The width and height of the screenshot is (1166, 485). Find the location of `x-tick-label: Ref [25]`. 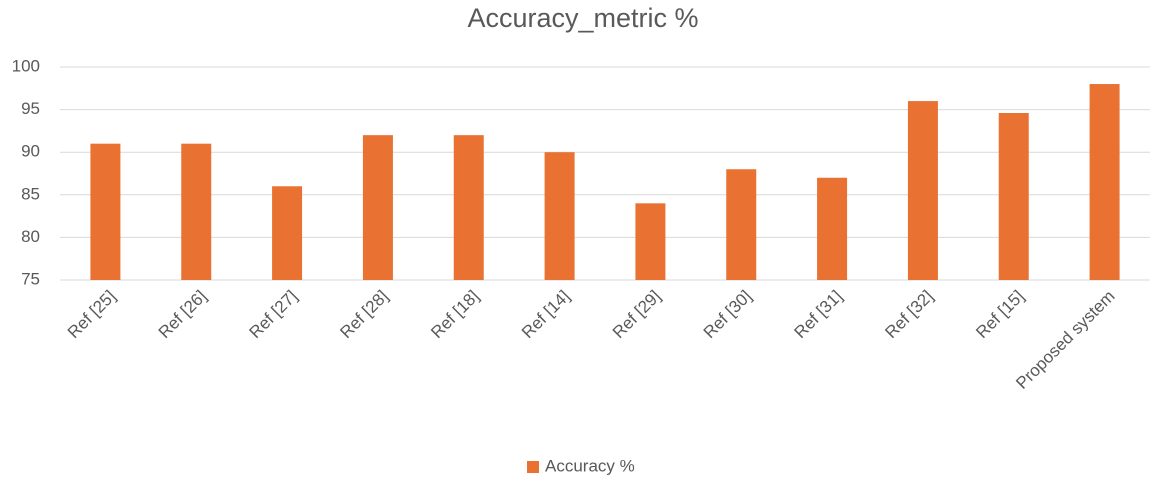

x-tick-label: Ref [25] is located at coordinates (92, 315).